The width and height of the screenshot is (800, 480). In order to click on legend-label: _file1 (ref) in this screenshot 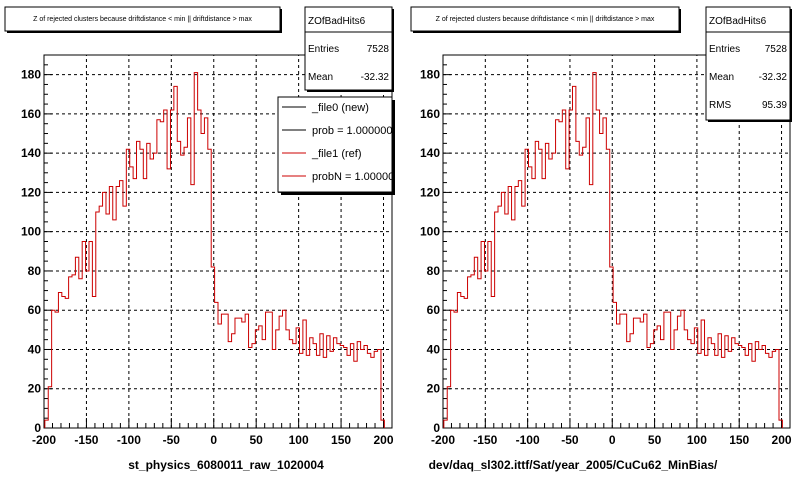, I will do `click(336, 154)`.